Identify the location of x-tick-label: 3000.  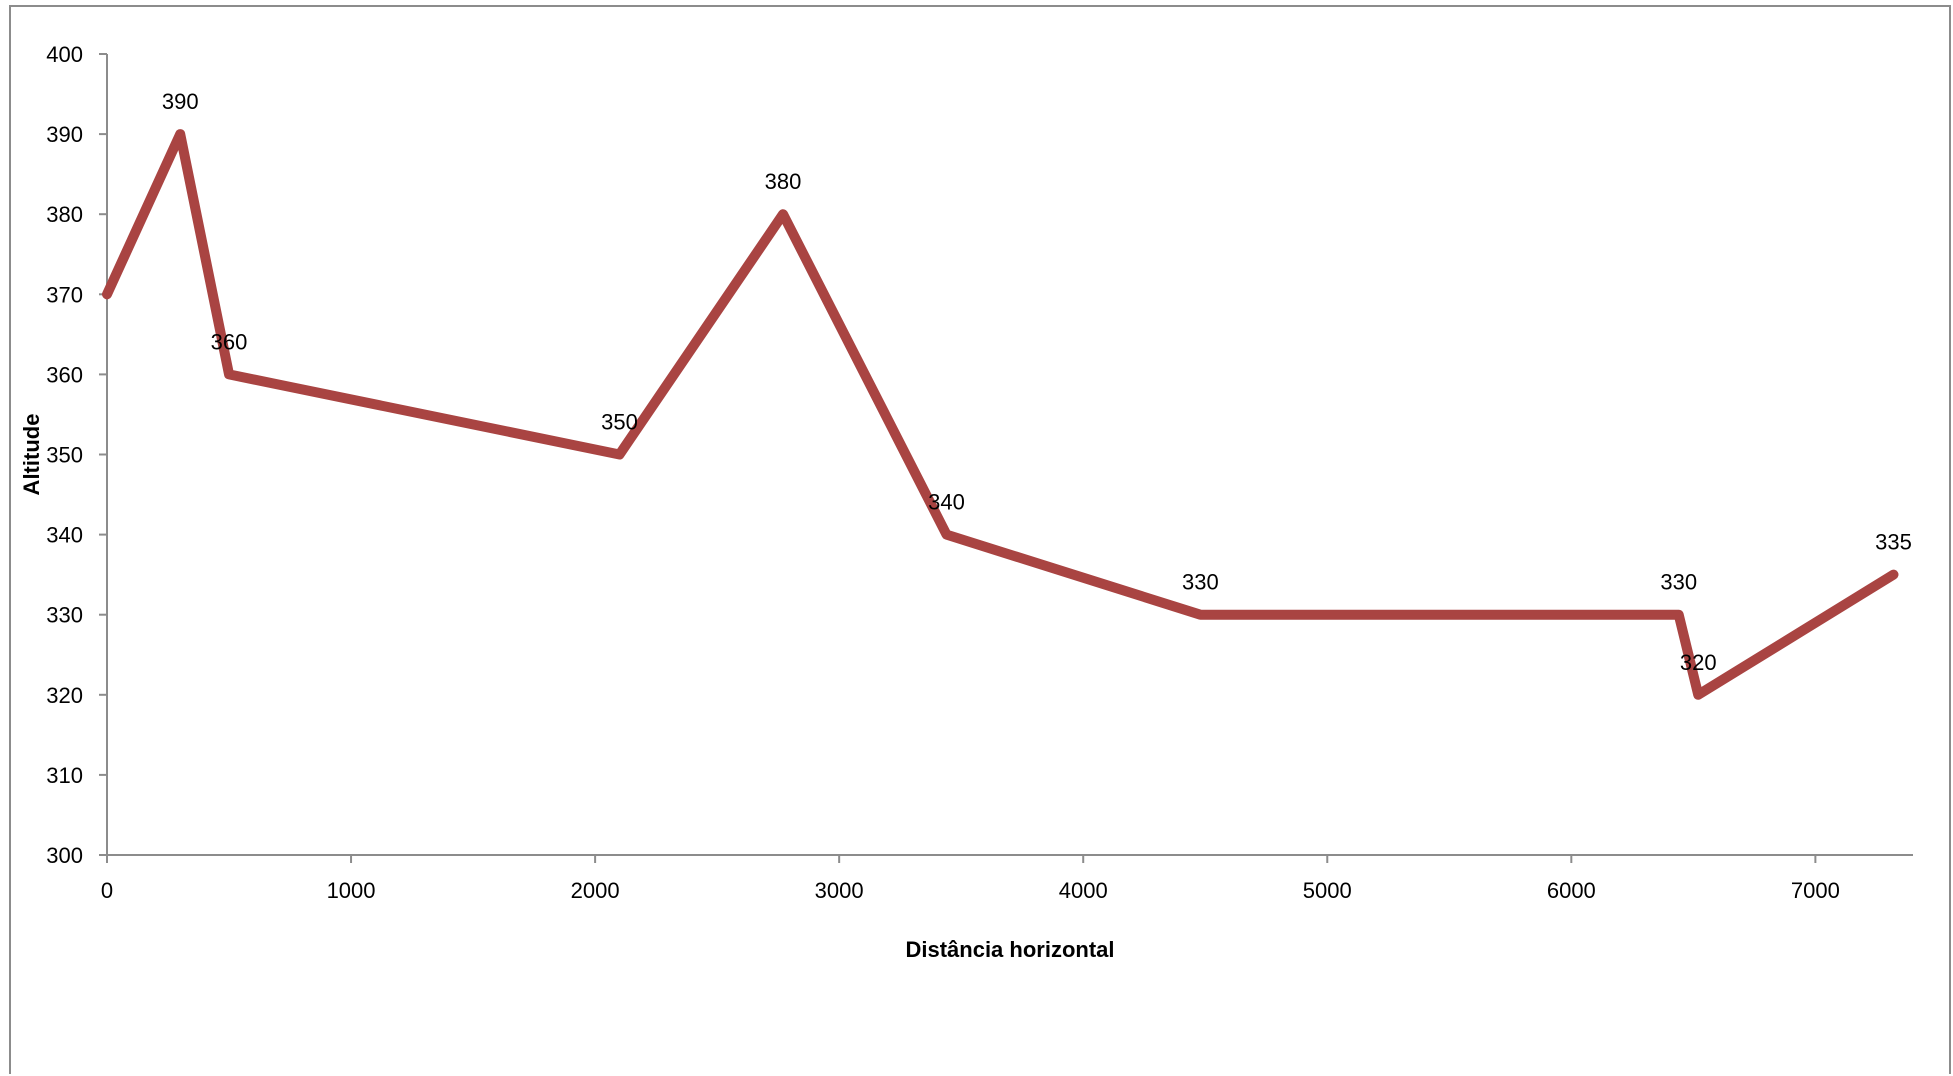
(839, 890).